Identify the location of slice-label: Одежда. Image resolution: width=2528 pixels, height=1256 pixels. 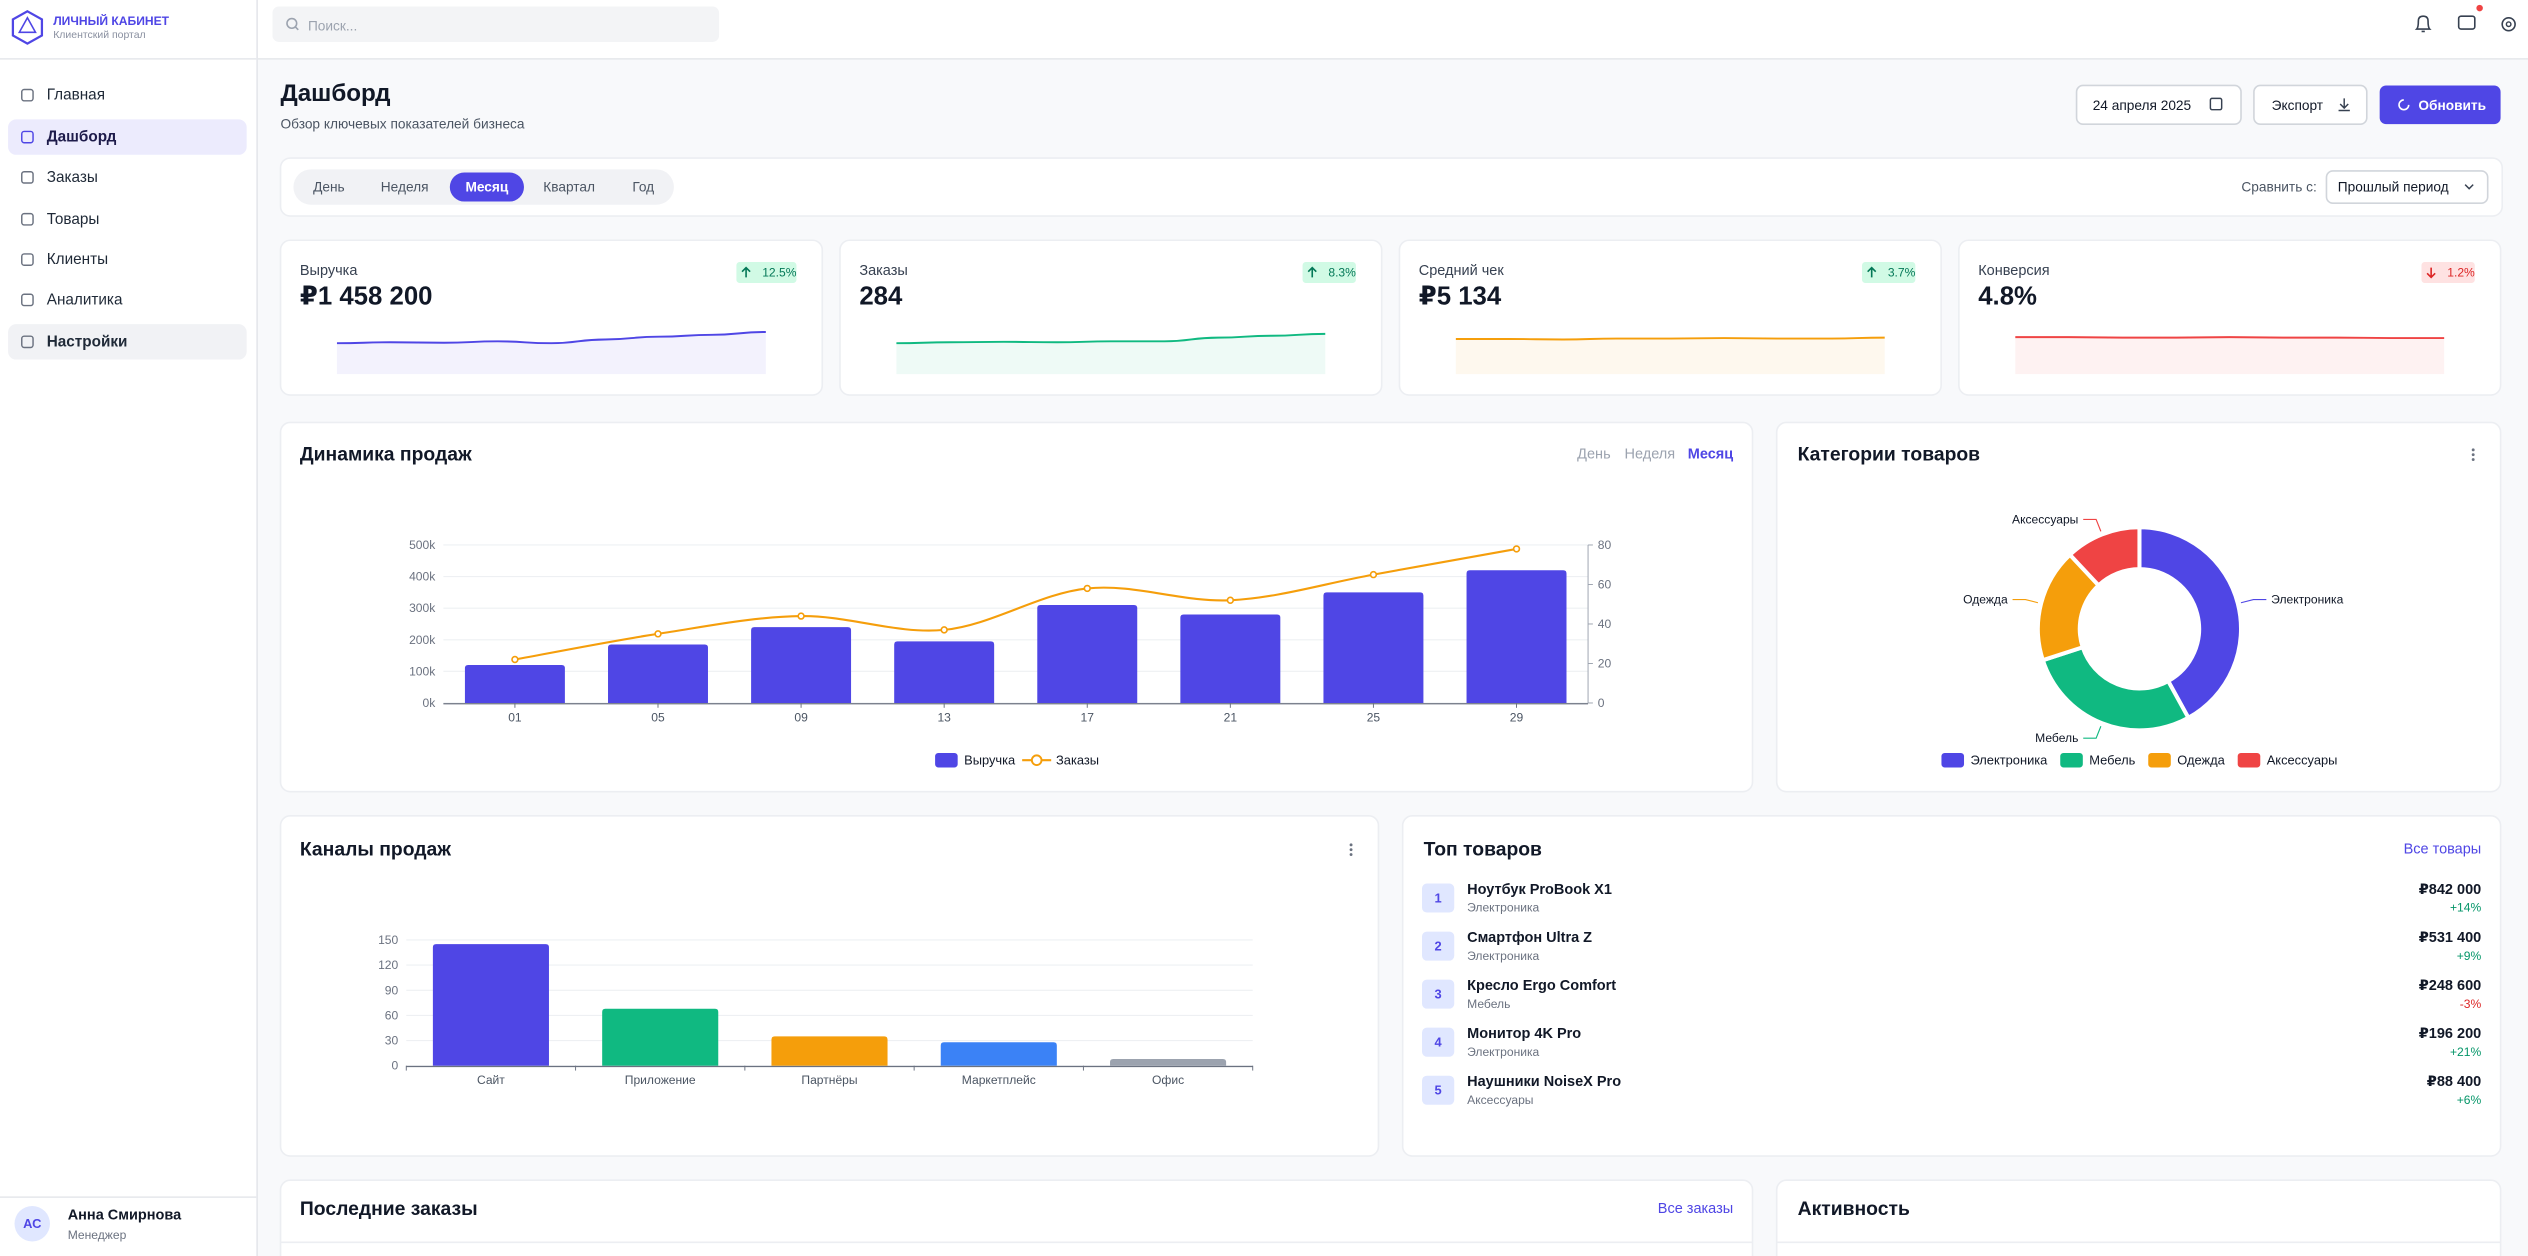
(1985, 600).